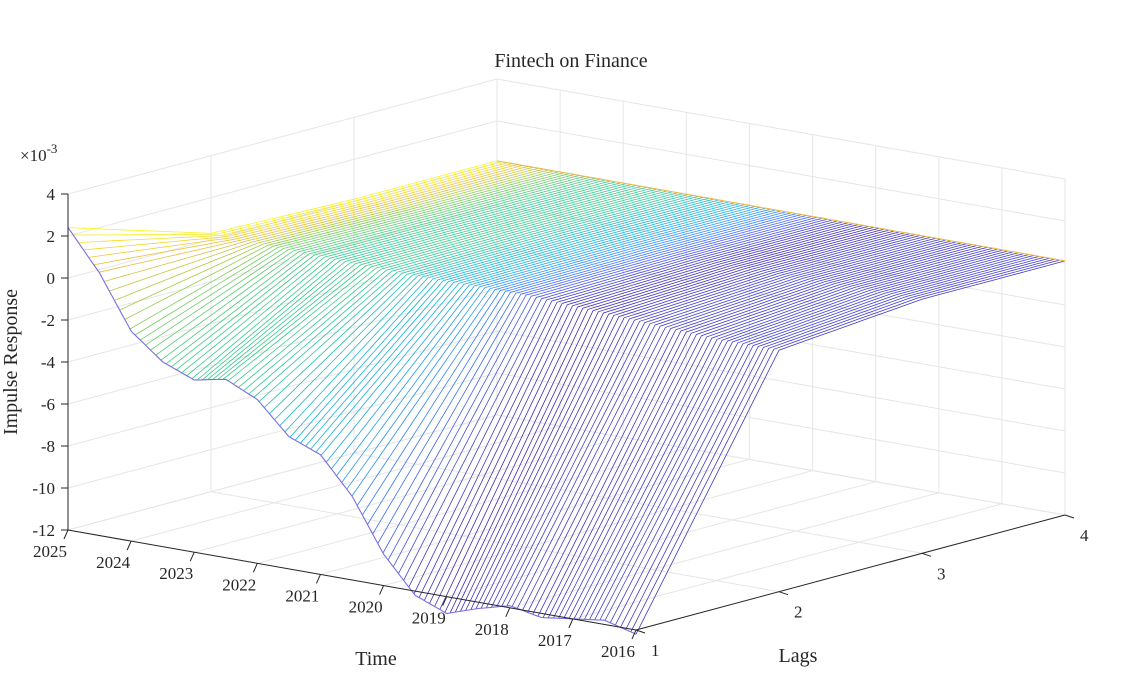 The image size is (1122, 696). Describe the element at coordinates (798, 656) in the screenshot. I see `y-axis-title: Lags` at that location.